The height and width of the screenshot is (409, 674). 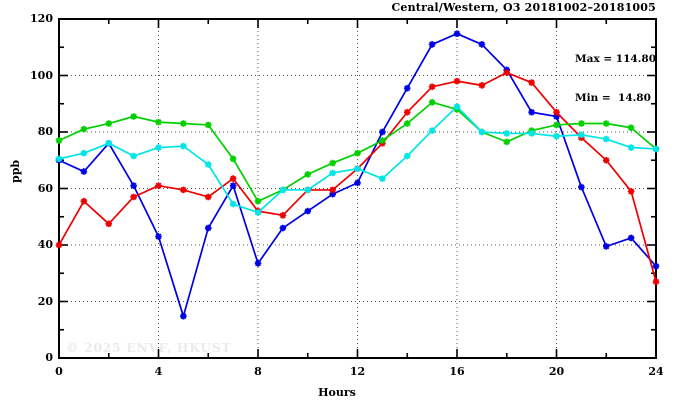 I want to click on y-tick-label: 40, so click(x=45, y=244).